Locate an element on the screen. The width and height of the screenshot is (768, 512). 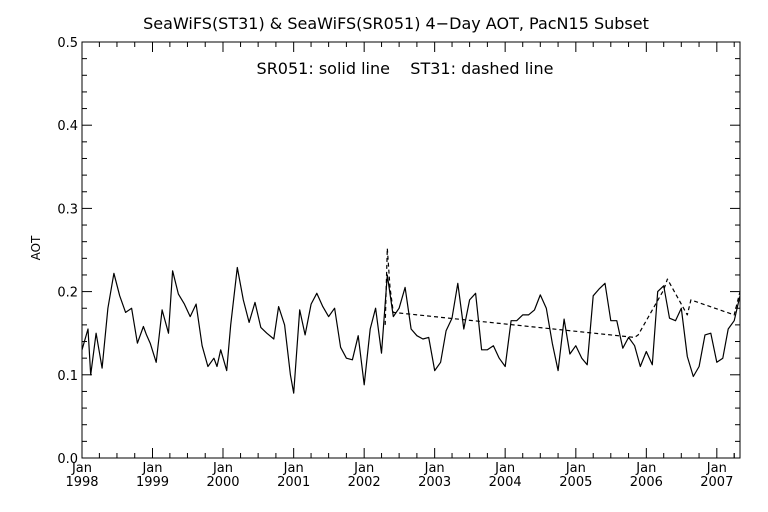
x-tick-year-label: 2007 is located at coordinates (716, 482).